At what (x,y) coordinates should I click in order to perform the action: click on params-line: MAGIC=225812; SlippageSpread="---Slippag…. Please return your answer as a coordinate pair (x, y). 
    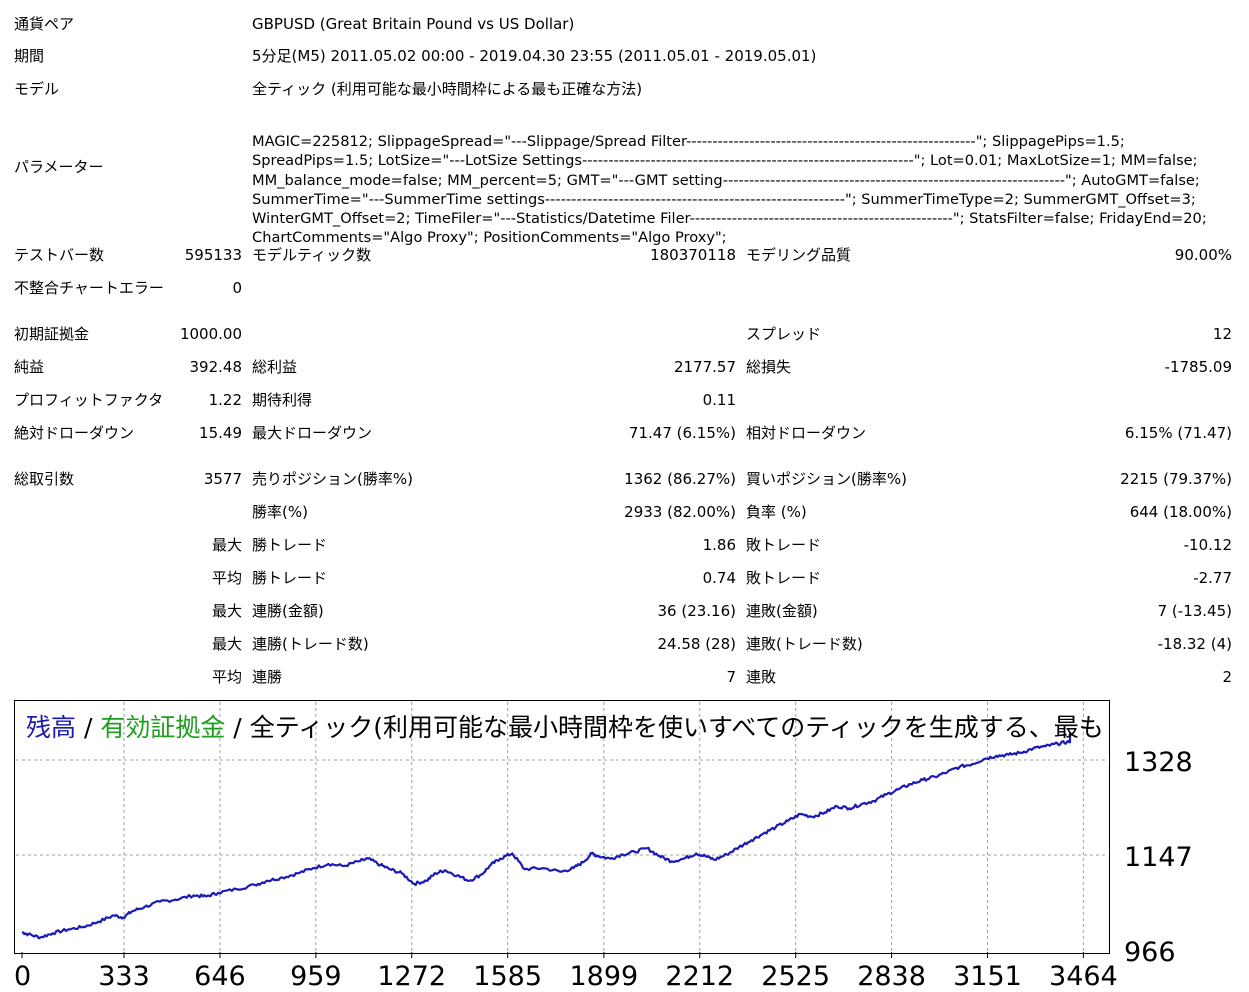
    Looking at the image, I should click on (688, 142).